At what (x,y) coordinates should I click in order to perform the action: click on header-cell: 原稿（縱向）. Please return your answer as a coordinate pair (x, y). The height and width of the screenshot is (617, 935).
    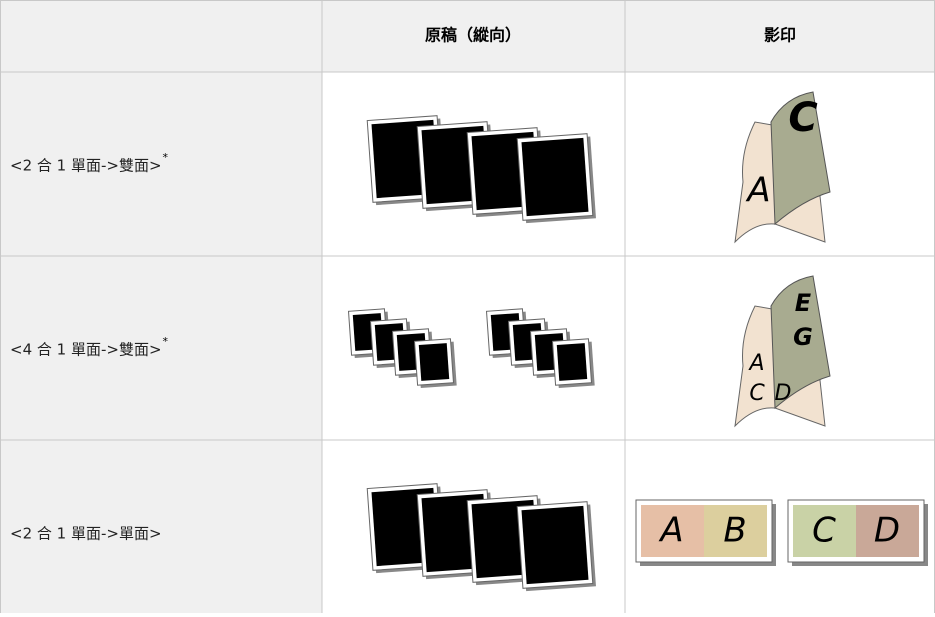
    Looking at the image, I should click on (473, 35).